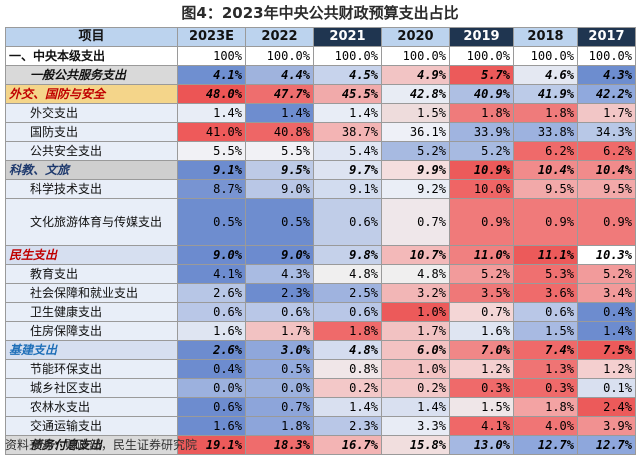 The width and height of the screenshot is (640, 456). I want to click on value-cell: 4.0%, so click(545, 426).